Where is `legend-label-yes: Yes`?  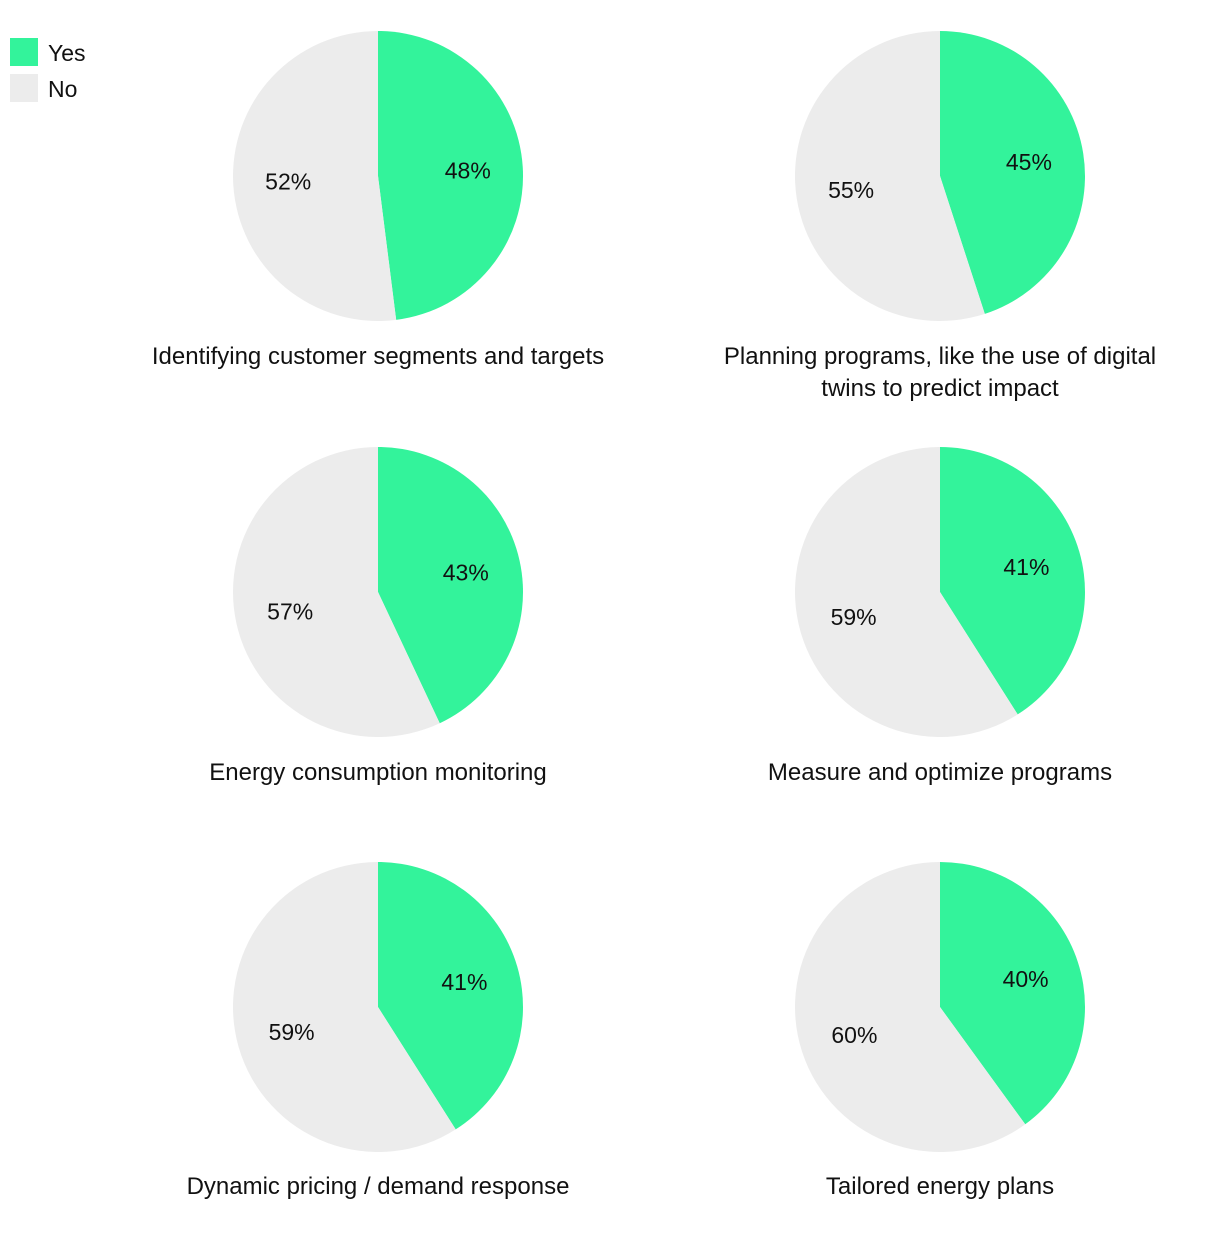
legend-label-yes: Yes is located at coordinates (67, 53).